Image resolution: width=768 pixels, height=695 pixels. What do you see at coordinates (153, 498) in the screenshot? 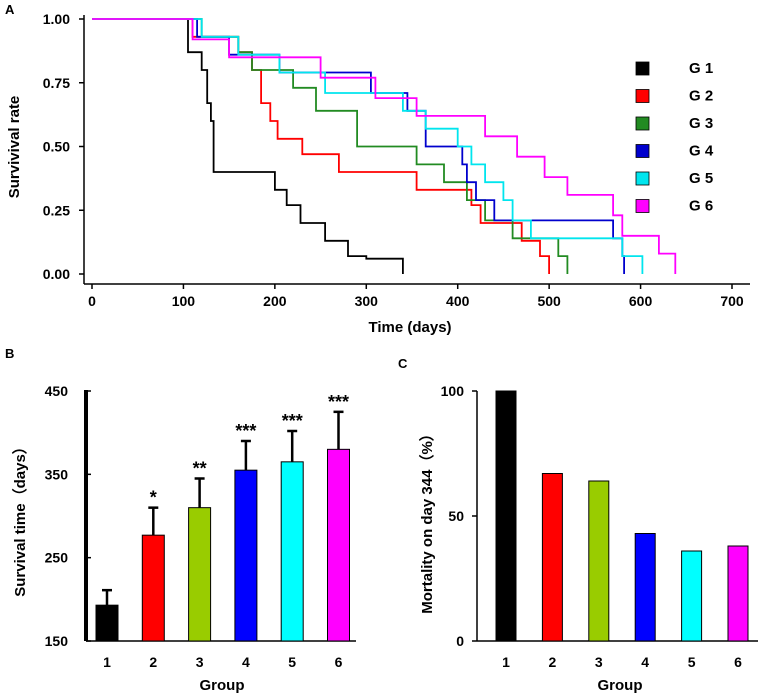
I see `significance-marker: *` at bounding box center [153, 498].